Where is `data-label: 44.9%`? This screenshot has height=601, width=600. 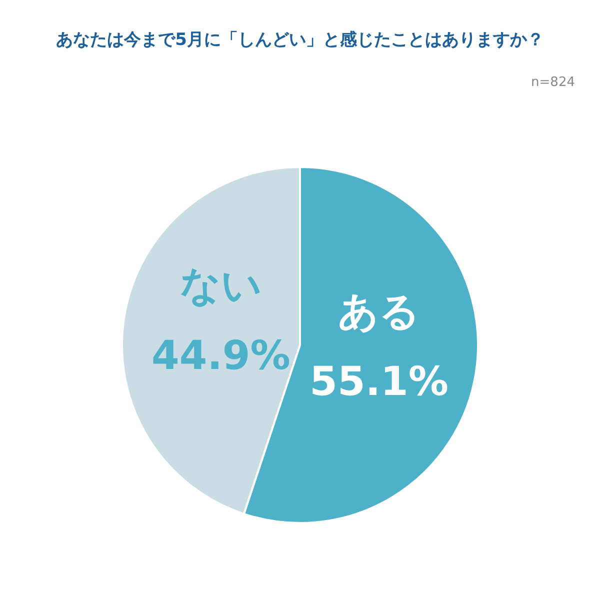 data-label: 44.9% is located at coordinates (221, 356).